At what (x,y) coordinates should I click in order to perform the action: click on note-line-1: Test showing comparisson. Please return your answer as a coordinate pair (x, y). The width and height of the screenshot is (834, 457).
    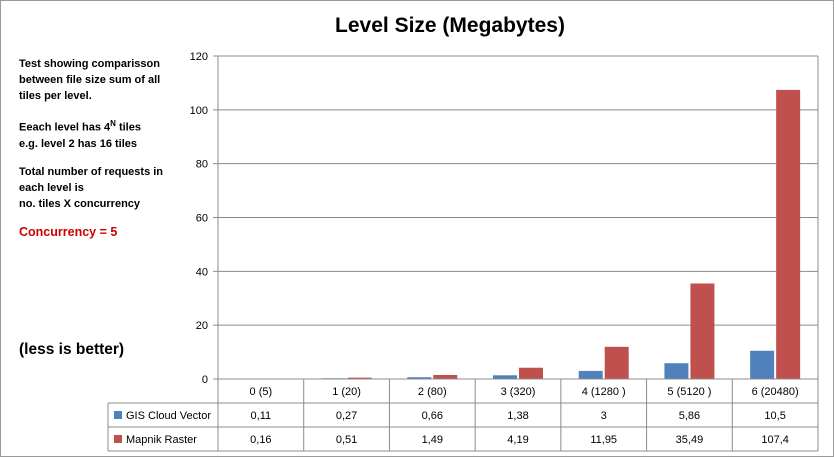
    Looking at the image, I should click on (89, 64).